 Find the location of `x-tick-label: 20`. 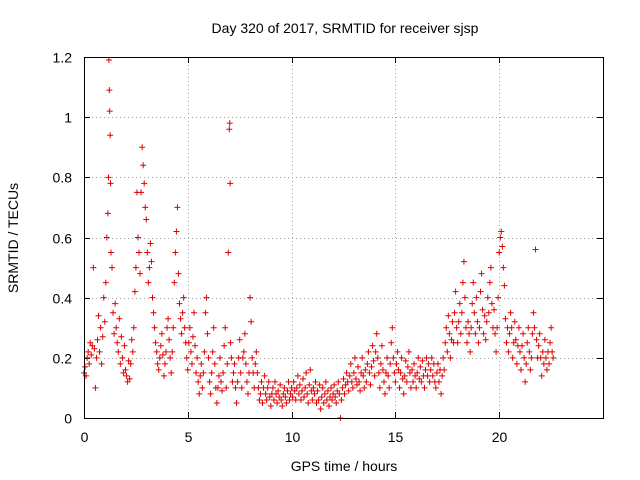

x-tick-label: 20 is located at coordinates (500, 437).